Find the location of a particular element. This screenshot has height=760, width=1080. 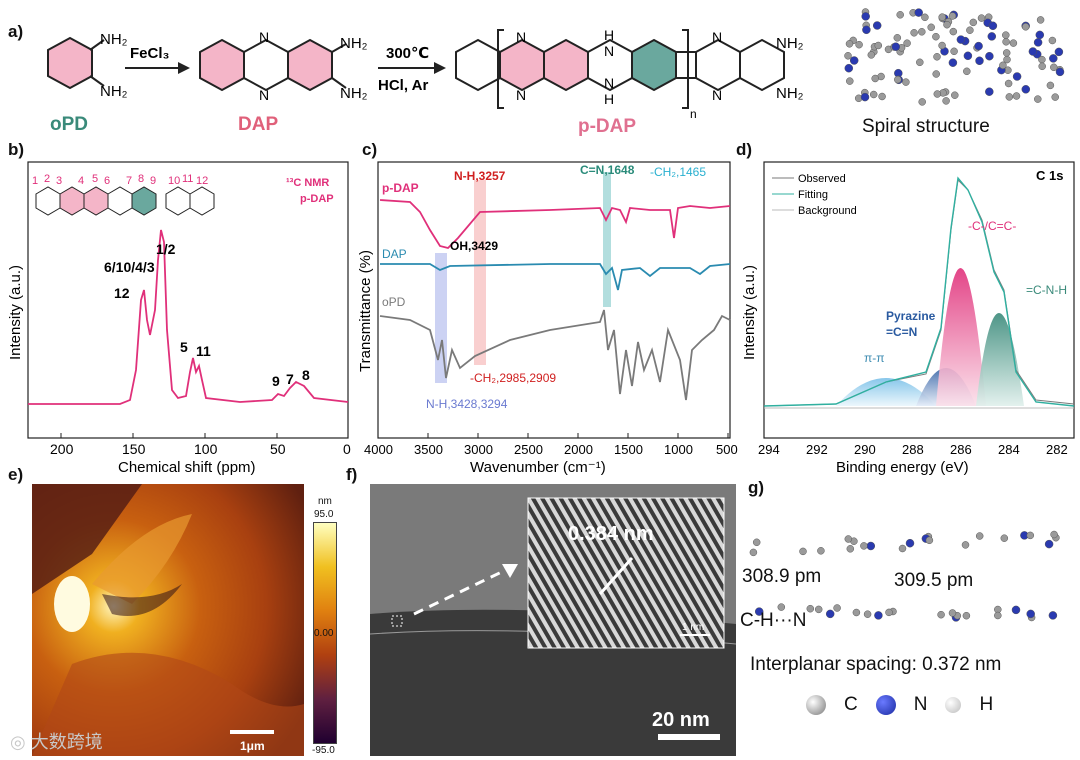

xps-fitting-line is located at coordinates (919, 291).